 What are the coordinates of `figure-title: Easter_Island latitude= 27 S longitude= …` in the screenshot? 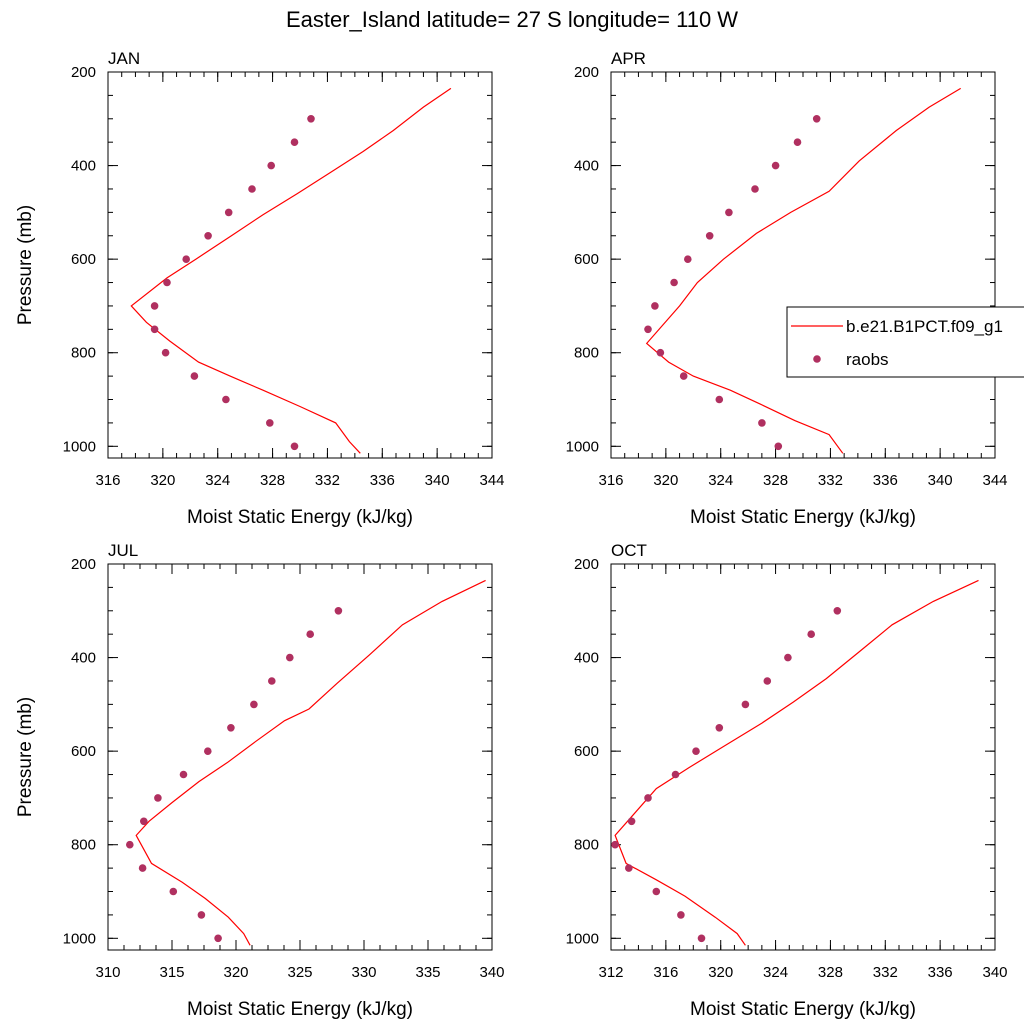 It's located at (512, 19).